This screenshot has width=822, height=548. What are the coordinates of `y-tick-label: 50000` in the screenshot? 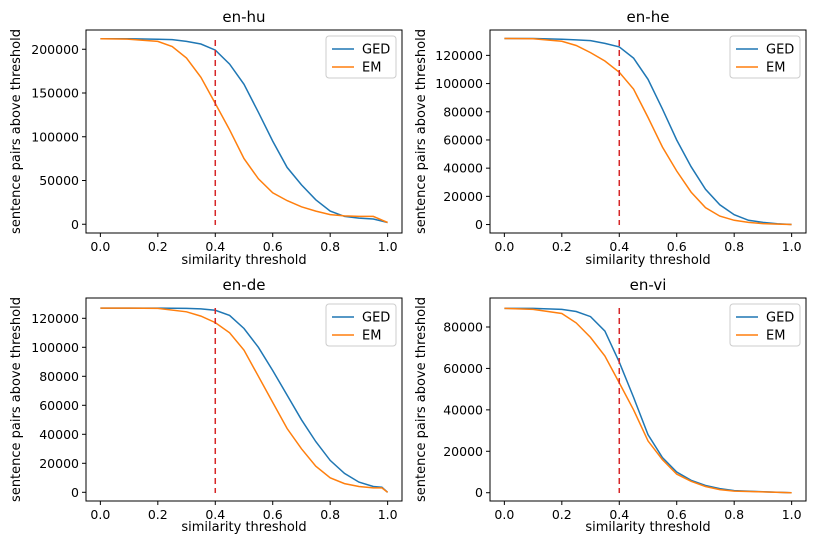 It's located at (59, 180).